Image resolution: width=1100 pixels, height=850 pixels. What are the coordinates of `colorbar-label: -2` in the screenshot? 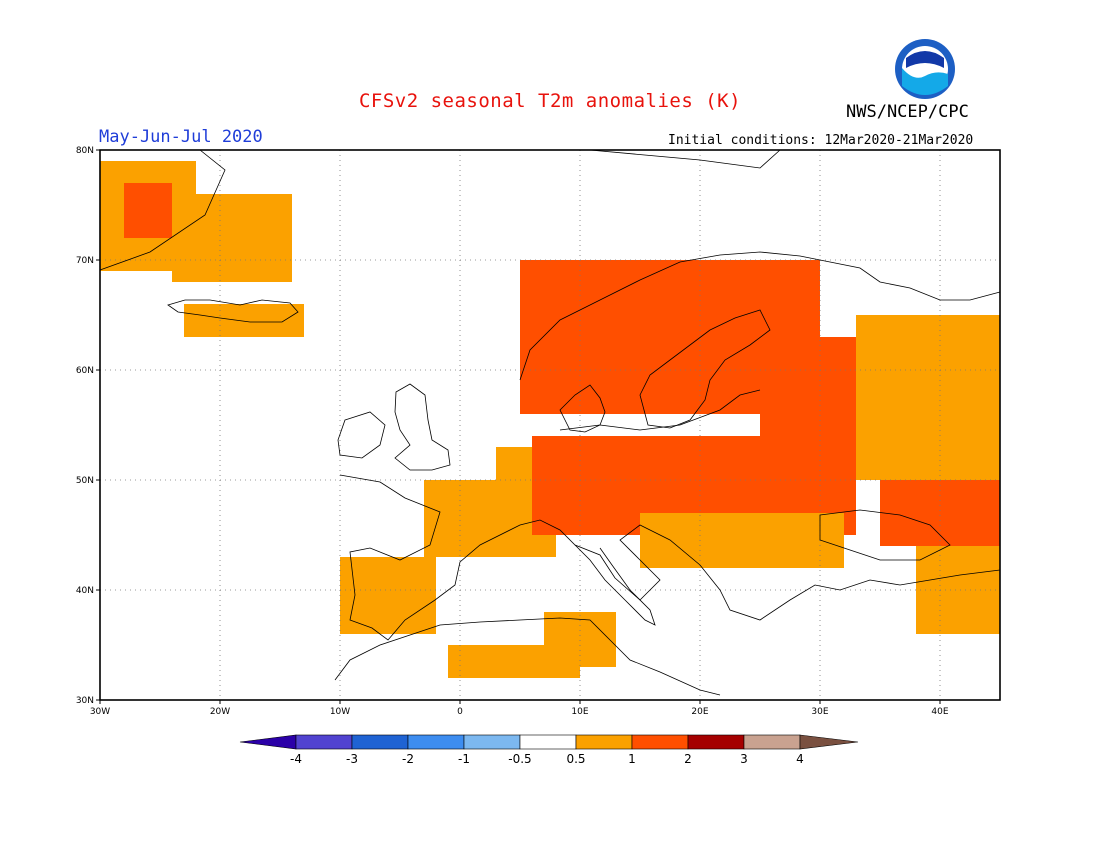 It's located at (408, 759).